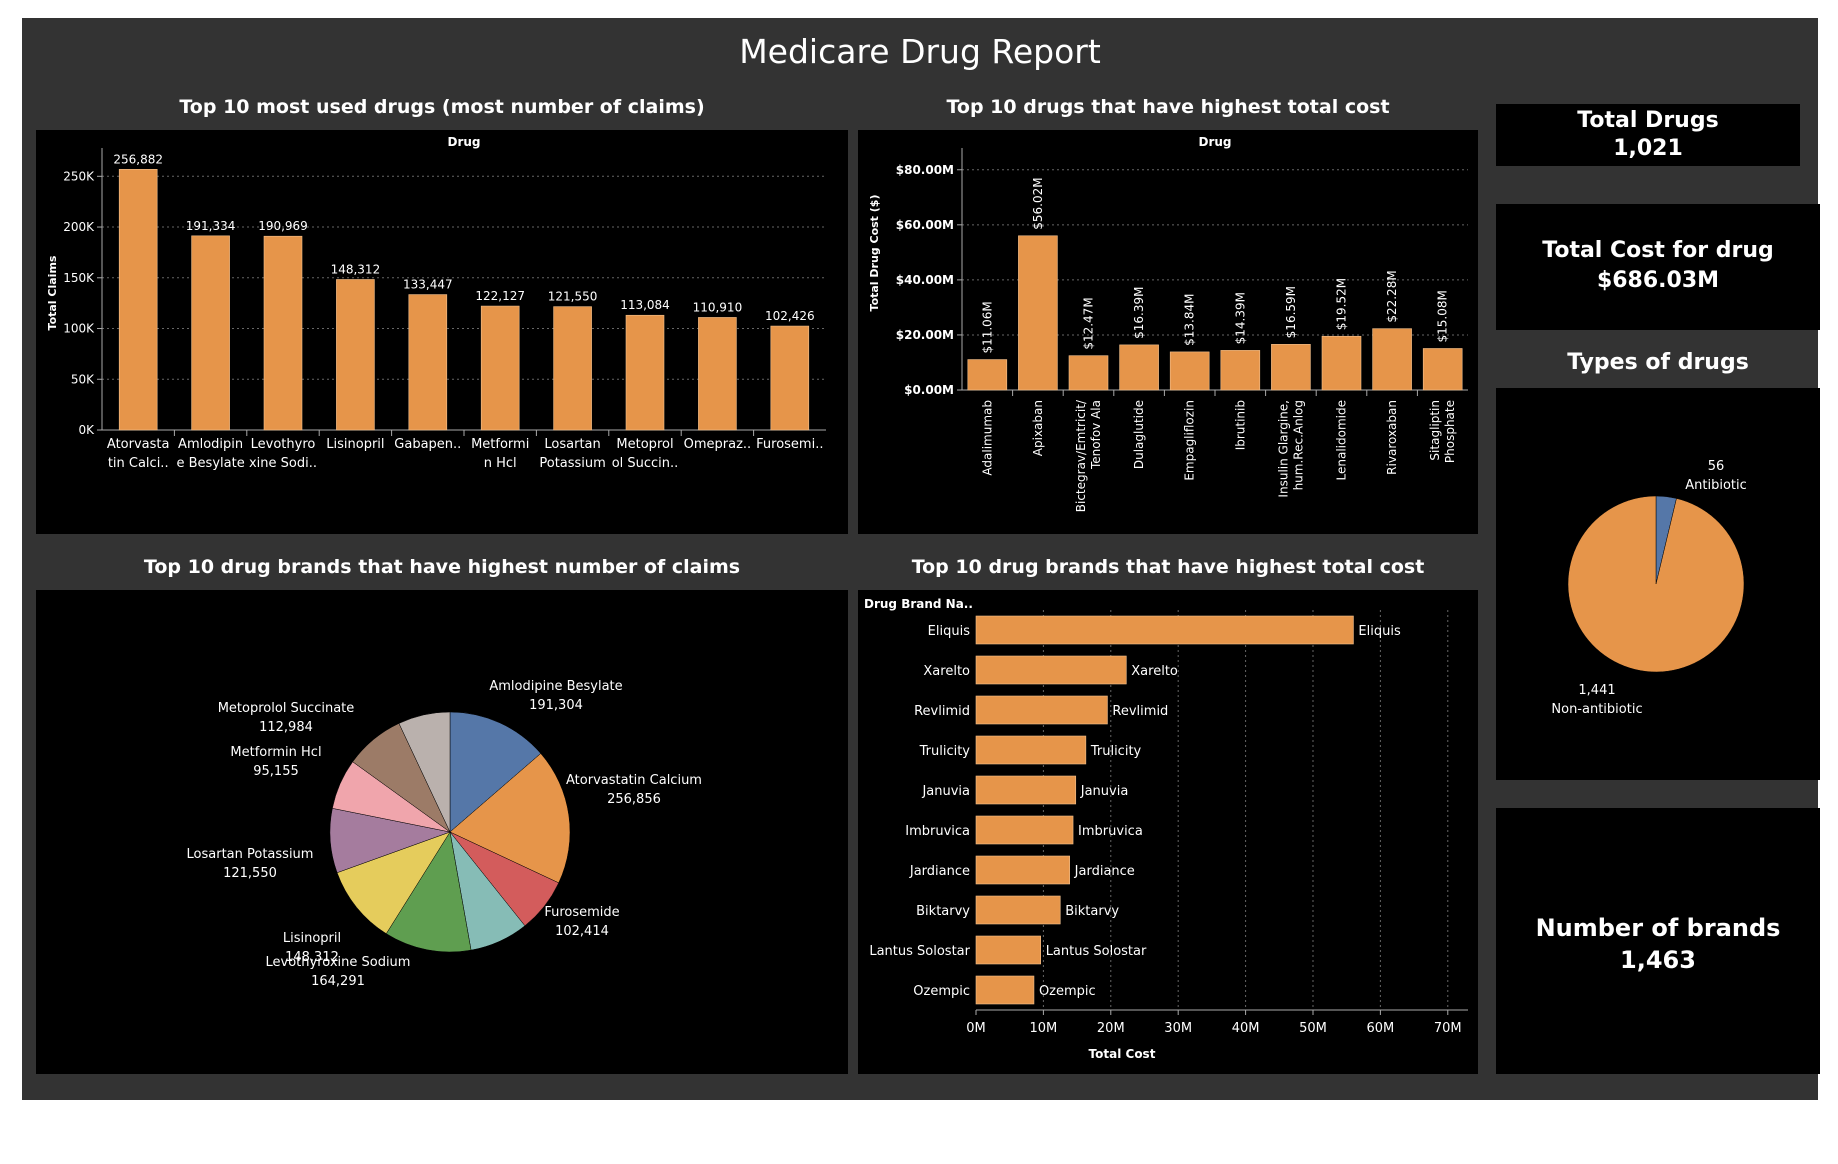 This screenshot has height=1164, width=1838. Describe the element at coordinates (1392, 296) in the screenshot. I see `bar-value-label: $22.28M` at that location.